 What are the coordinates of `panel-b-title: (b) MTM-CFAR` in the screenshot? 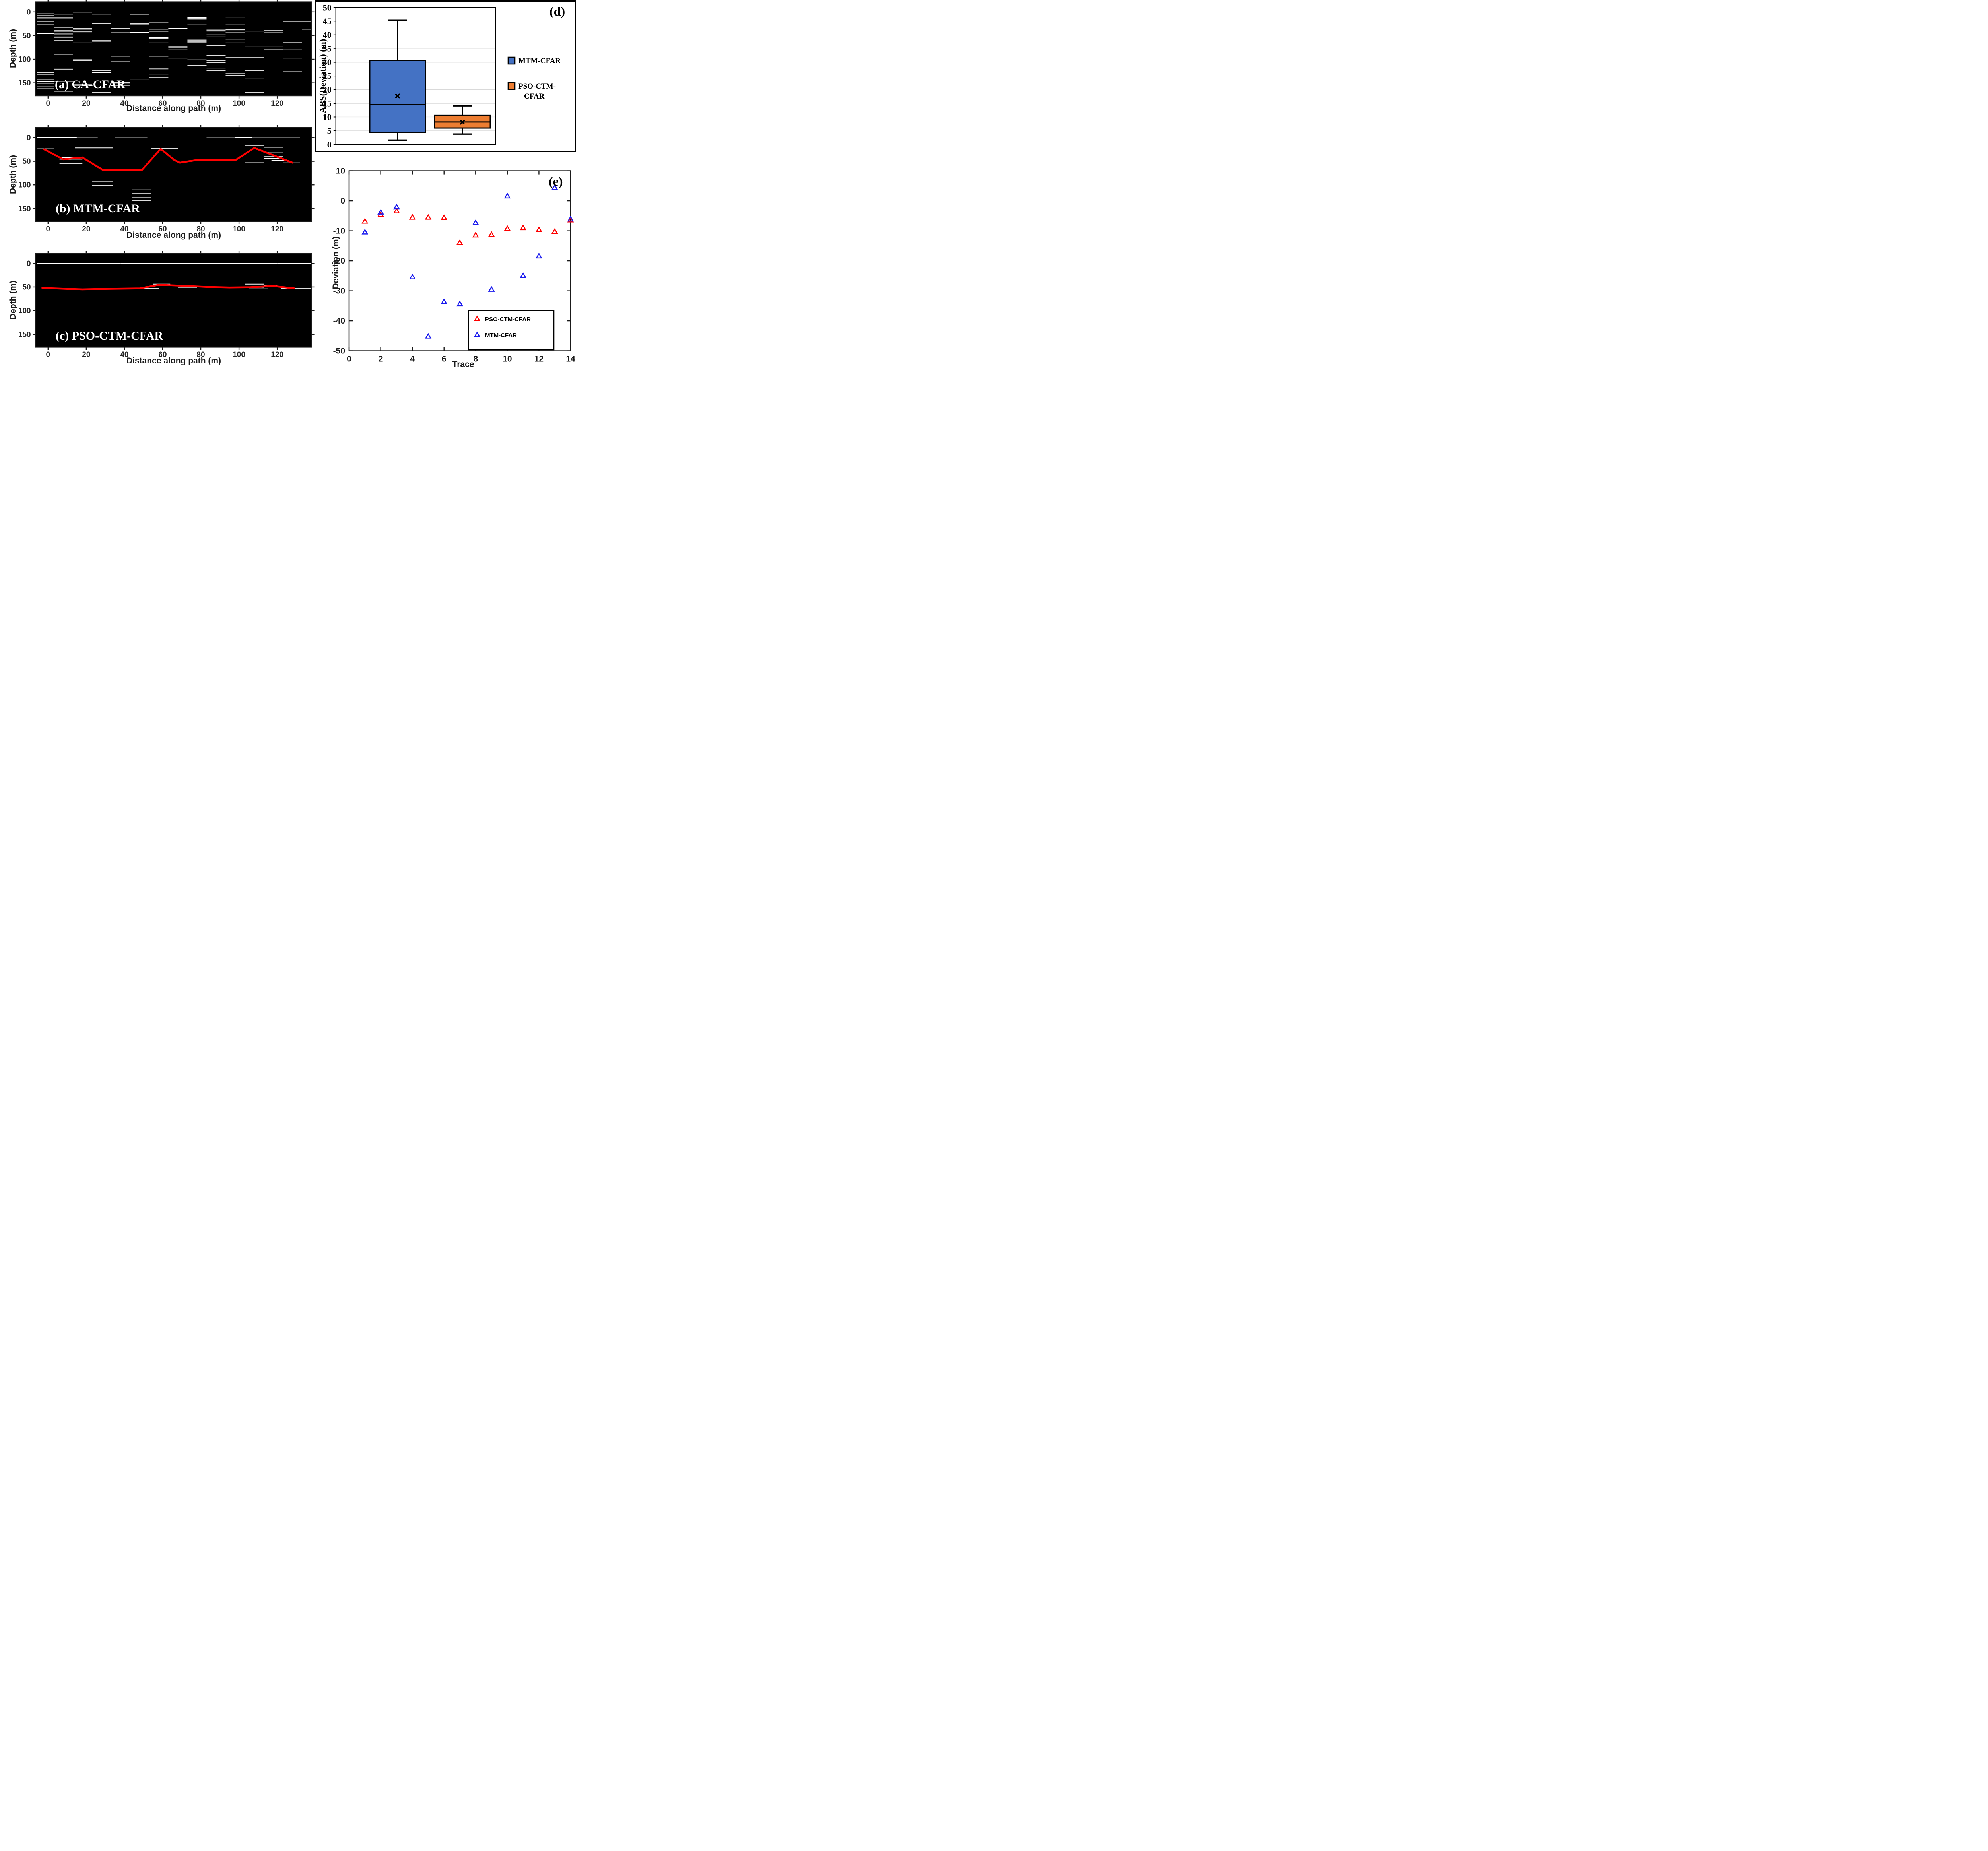 It's located at (98, 208).